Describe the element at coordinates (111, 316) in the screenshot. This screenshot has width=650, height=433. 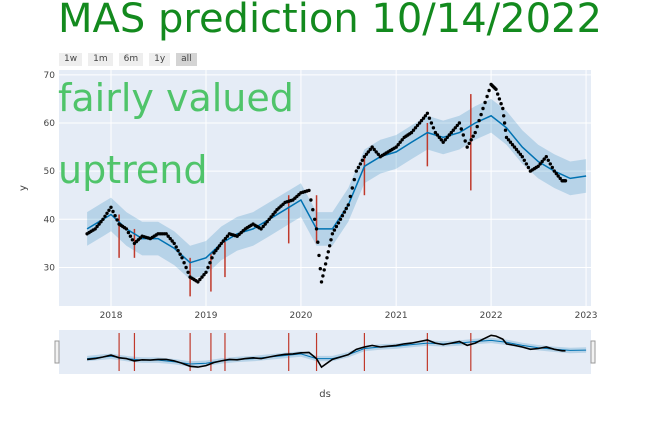
I see `x-tick-label: 2018` at that location.